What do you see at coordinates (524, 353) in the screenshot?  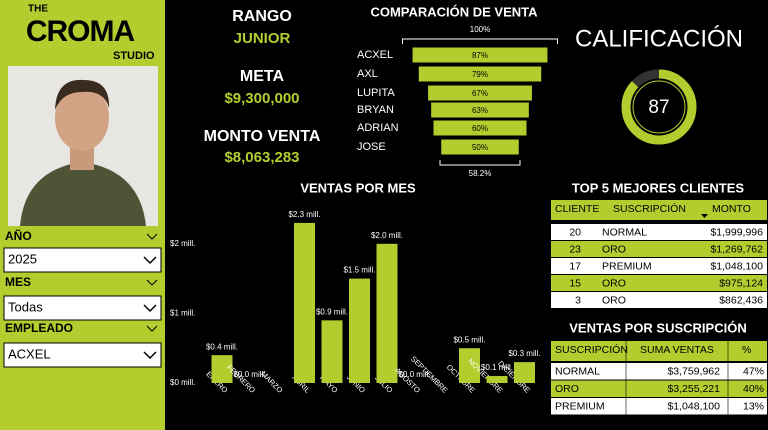 I see `bar-value-label: $0.3 mill.` at bounding box center [524, 353].